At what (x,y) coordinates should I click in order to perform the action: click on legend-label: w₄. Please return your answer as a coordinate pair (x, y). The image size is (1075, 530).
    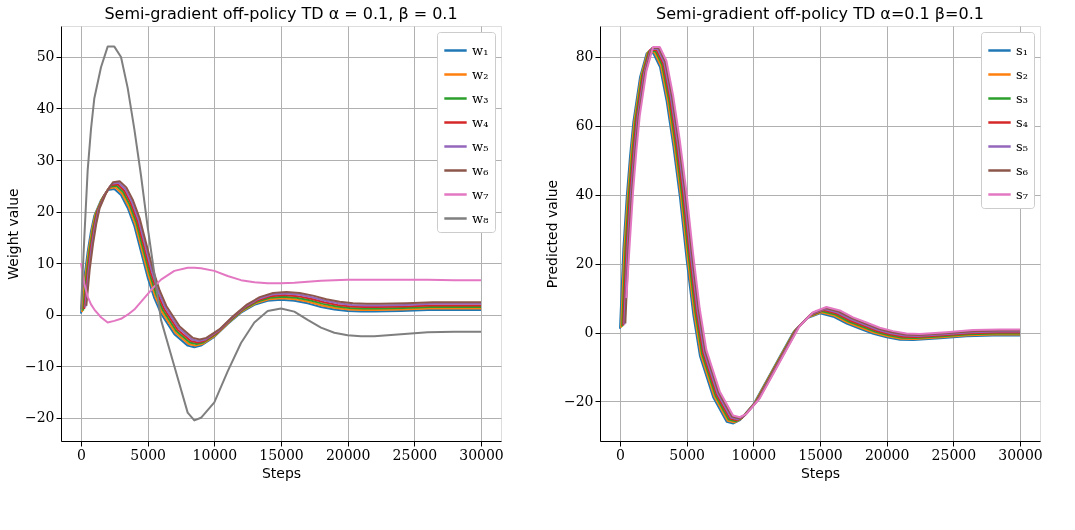
    Looking at the image, I should click on (480, 122).